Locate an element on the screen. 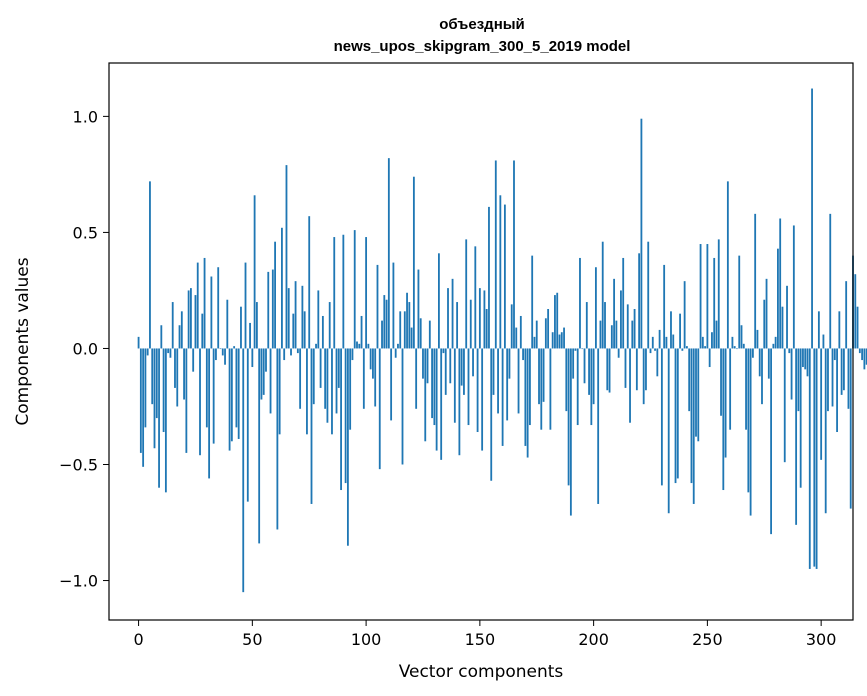 The height and width of the screenshot is (696, 867). x-tick-label: 100 is located at coordinates (366, 639).